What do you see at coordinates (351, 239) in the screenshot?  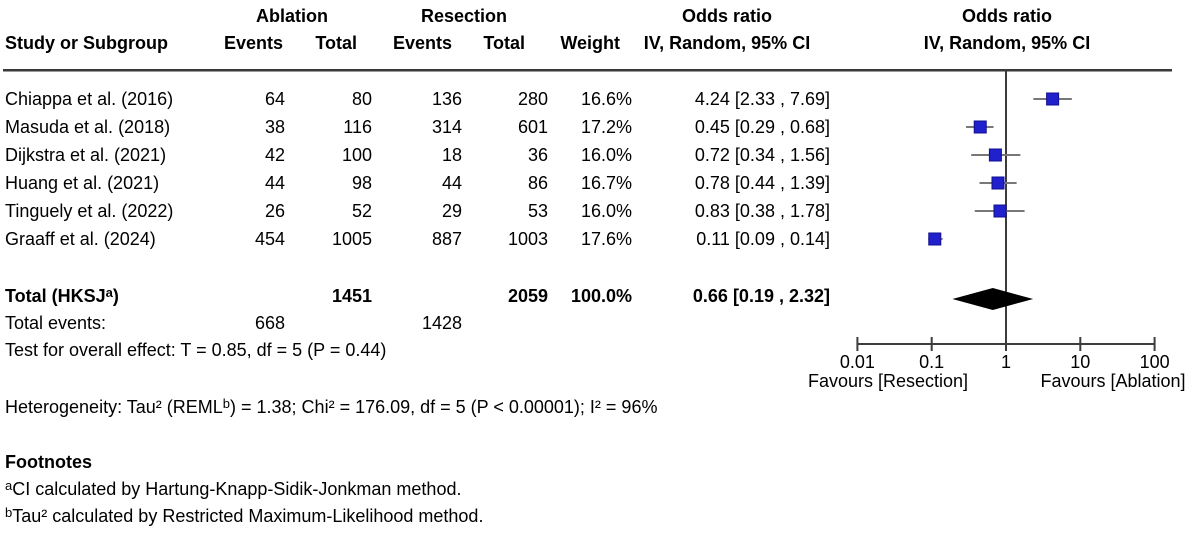 I see `ablation-total: 1005` at bounding box center [351, 239].